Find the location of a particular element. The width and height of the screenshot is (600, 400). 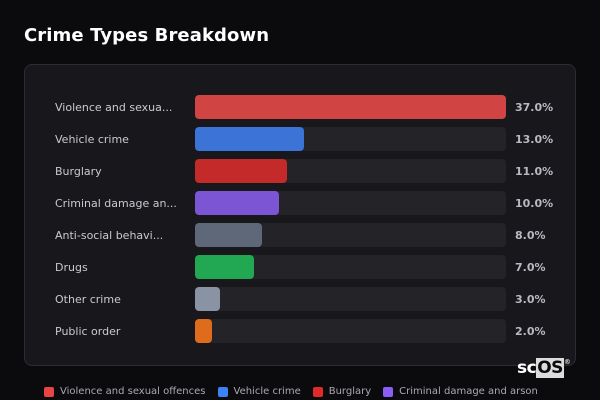

bar-row: Anti-social behavi... 8.0% is located at coordinates (300, 235).